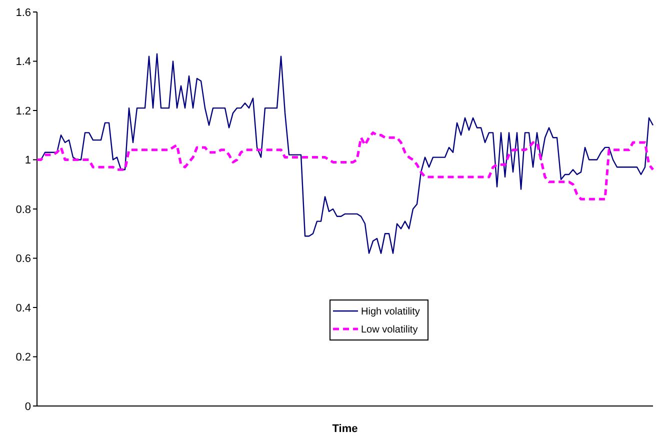 This screenshot has height=437, width=671. Describe the element at coordinates (23, 62) in the screenshot. I see `y-tick-label: 1.4` at that location.